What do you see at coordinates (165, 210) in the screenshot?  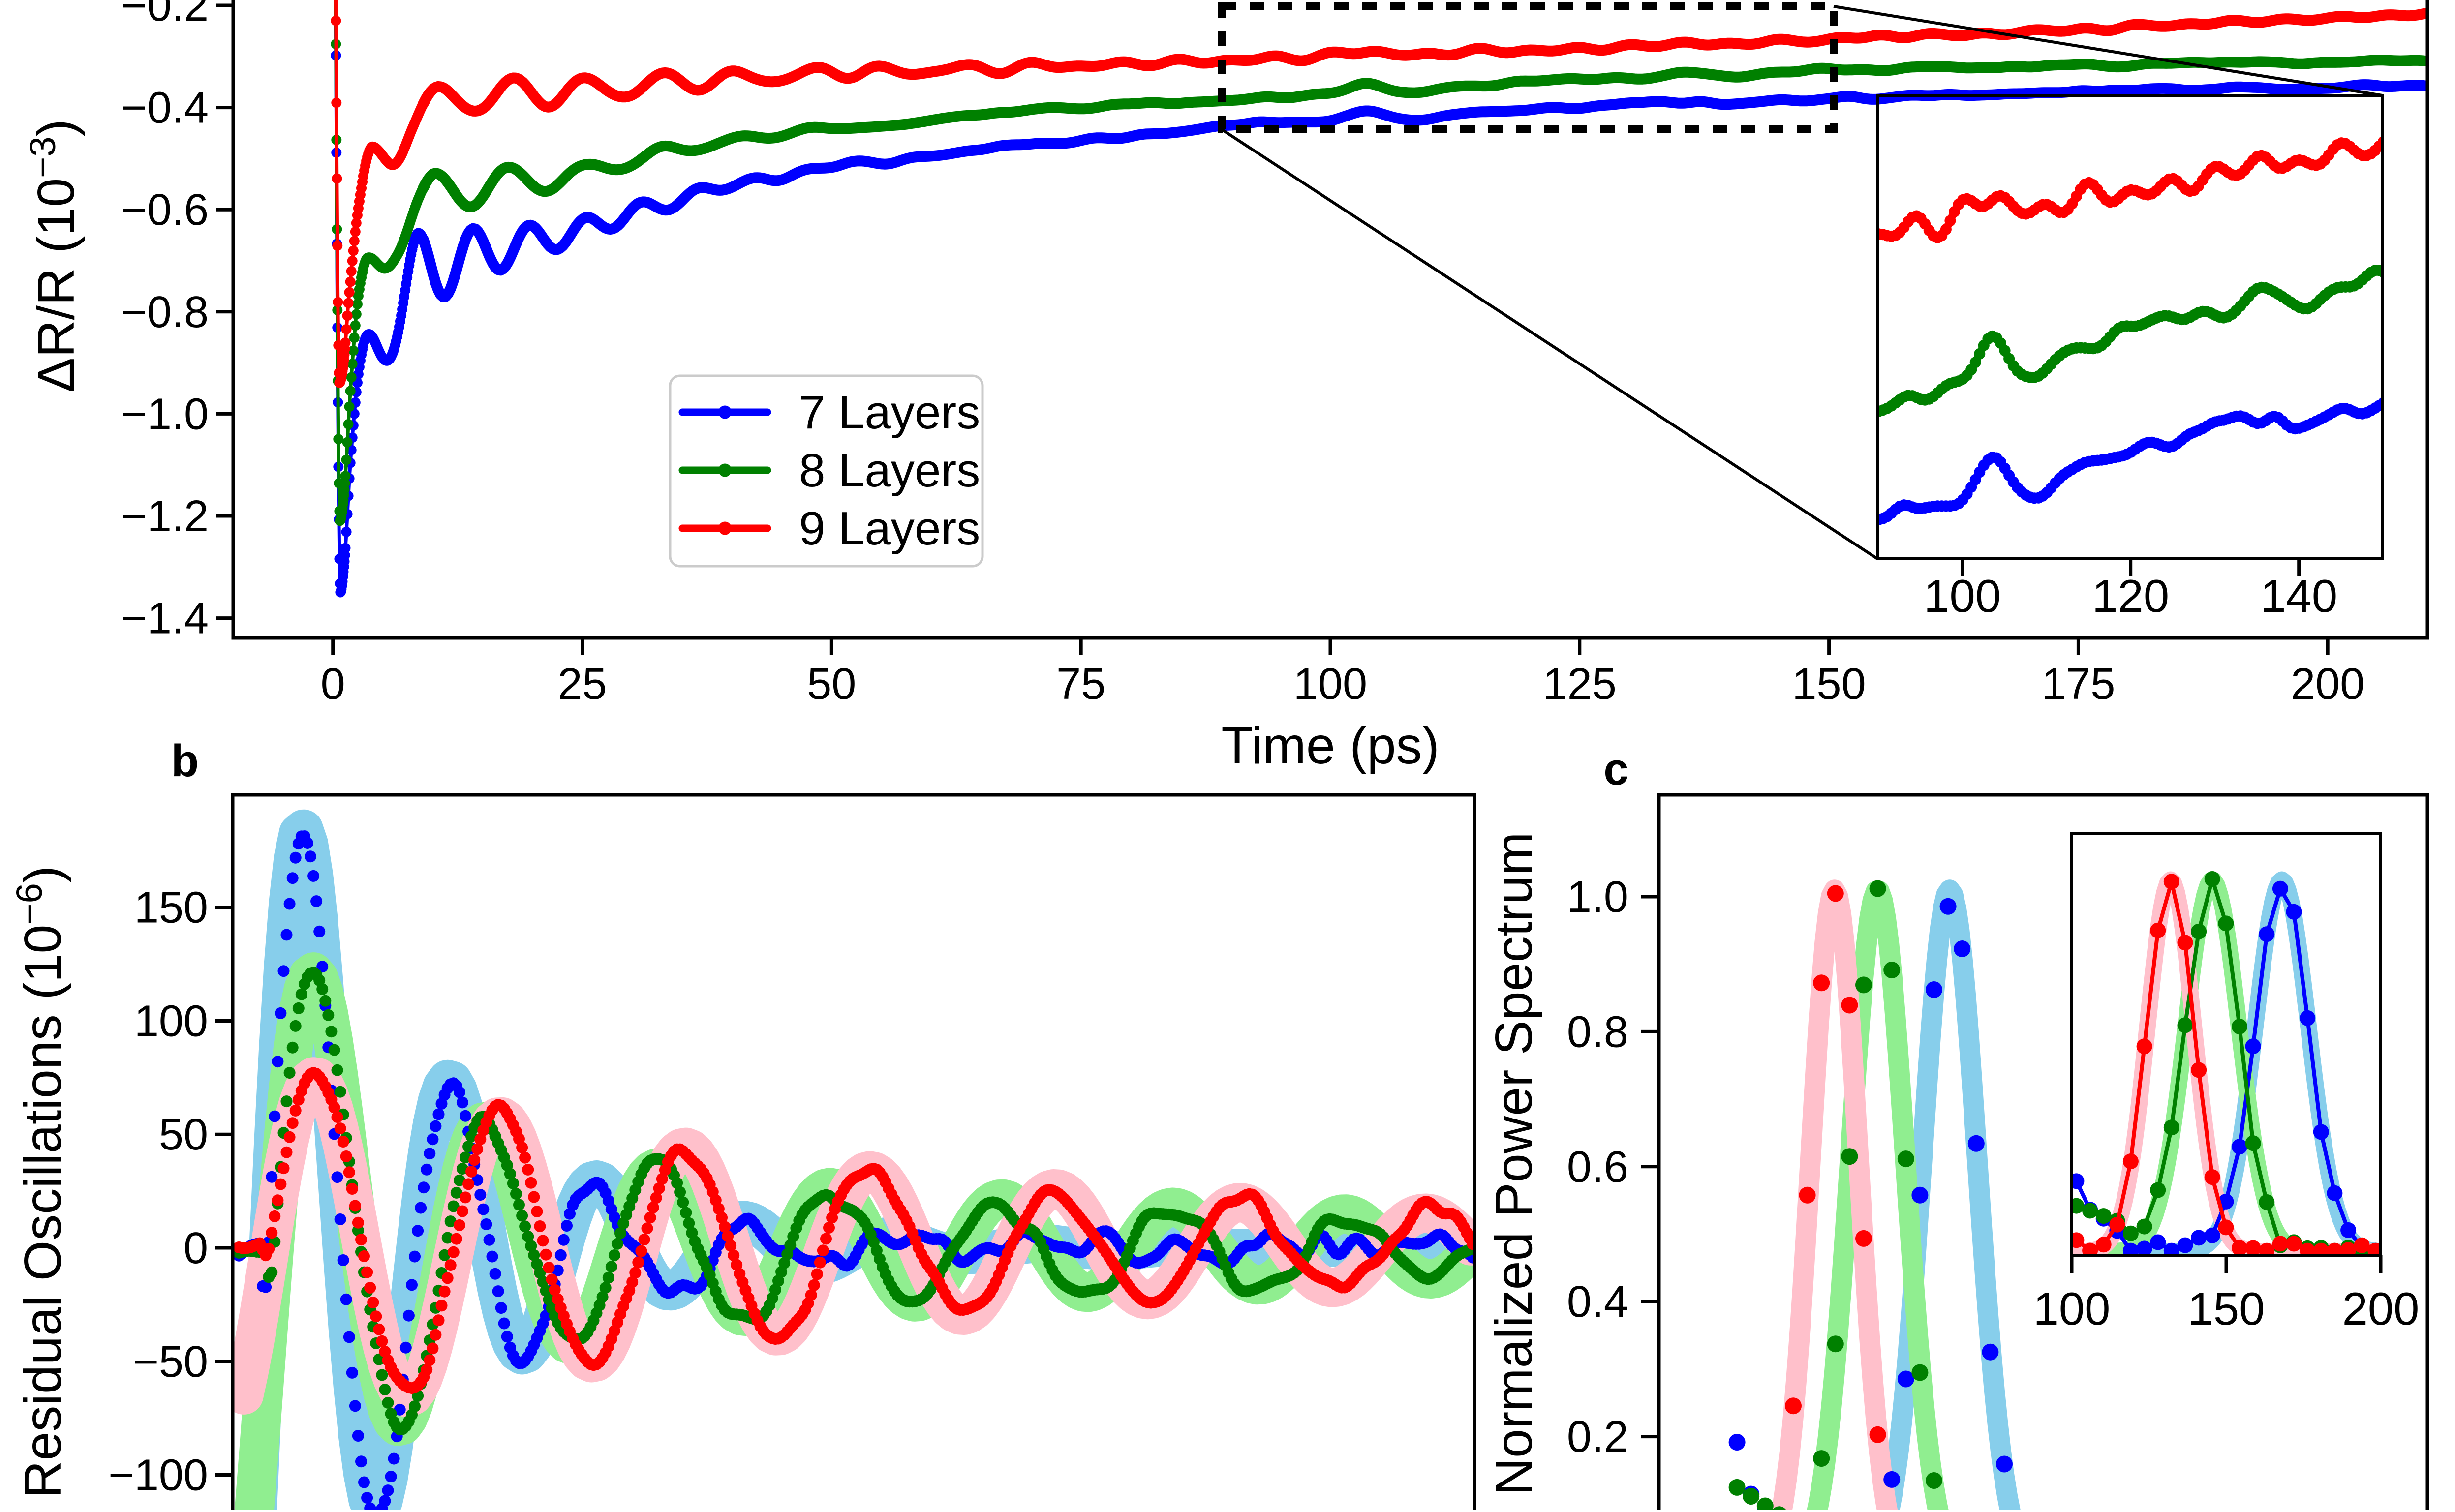 I see `svg-text: −0.6` at bounding box center [165, 210].